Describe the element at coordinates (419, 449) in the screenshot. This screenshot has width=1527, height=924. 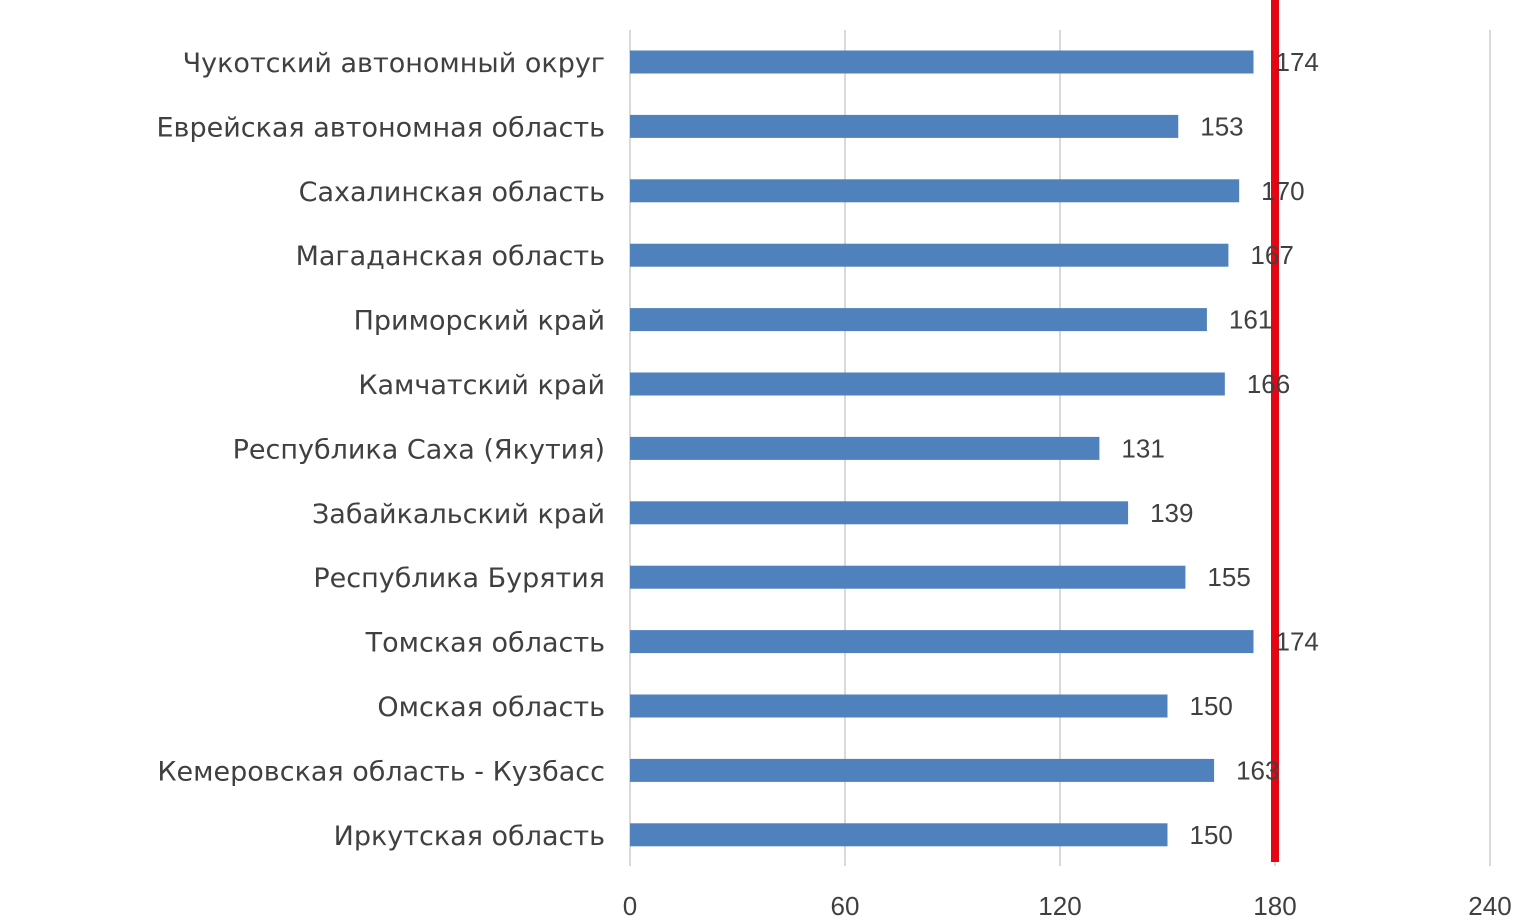
I see `category-label: Республика Саха (Якутия)` at that location.